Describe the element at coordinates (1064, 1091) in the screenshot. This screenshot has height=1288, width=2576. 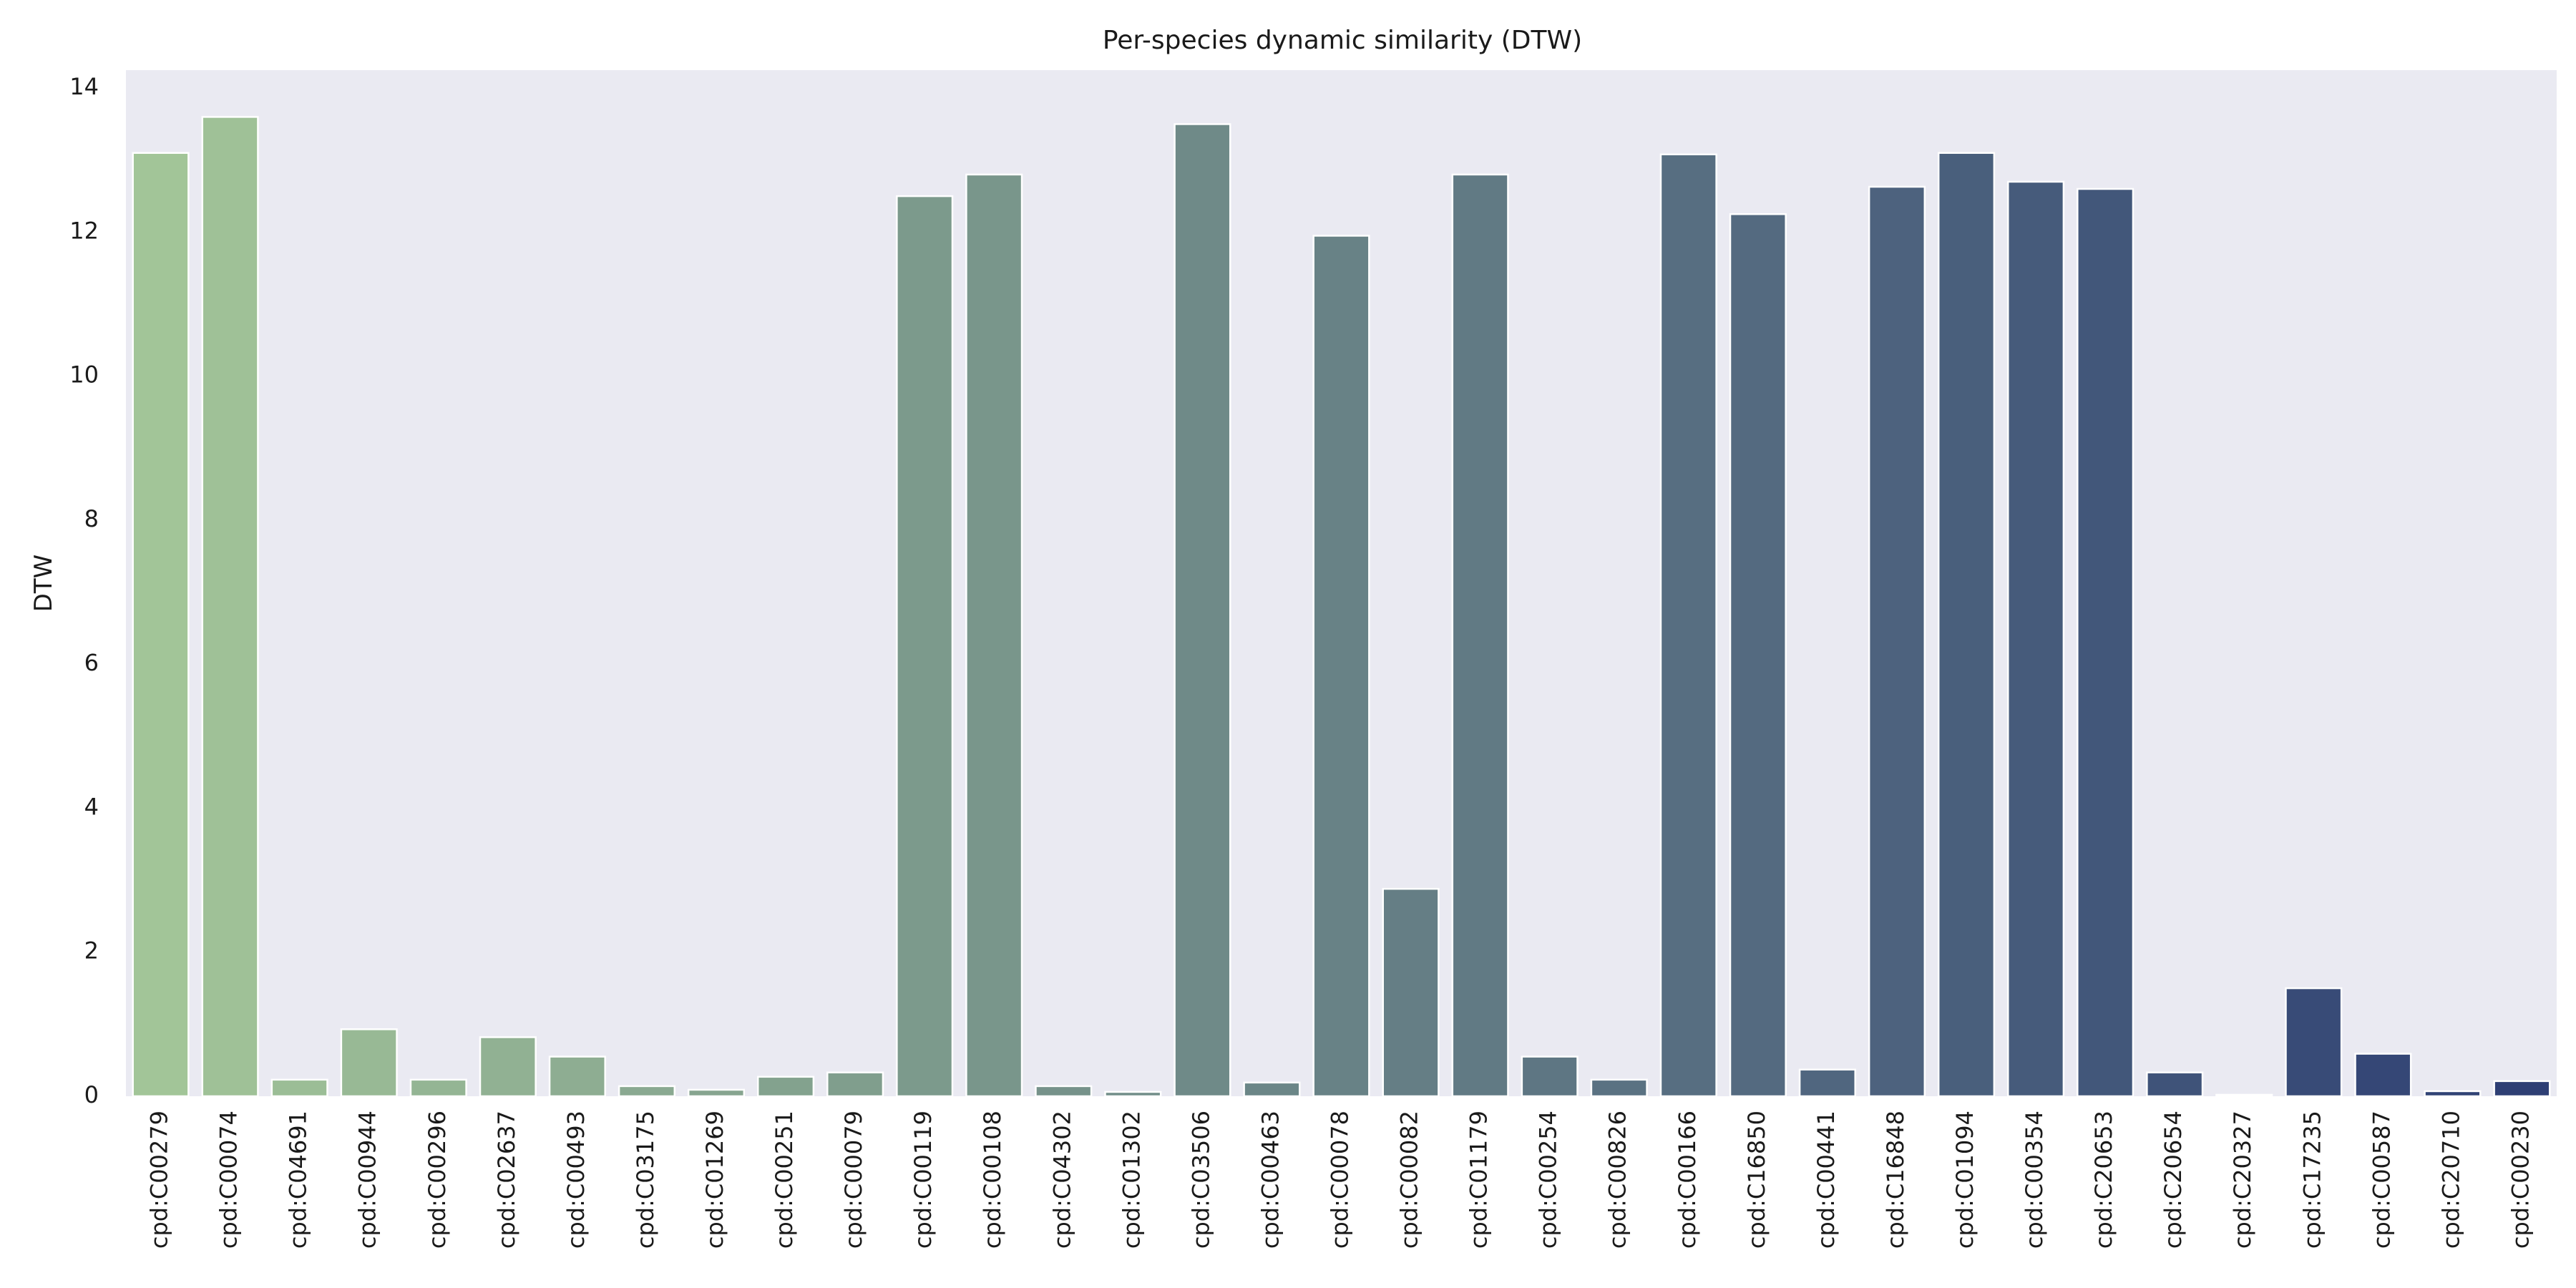
I see `bar-cpd-c04302` at that location.